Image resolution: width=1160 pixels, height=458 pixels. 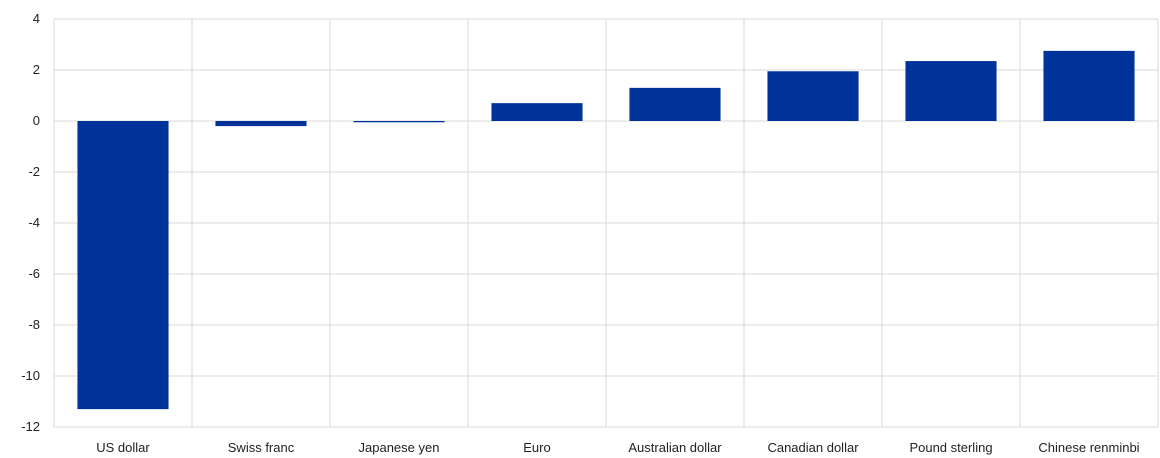 What do you see at coordinates (261, 447) in the screenshot?
I see `x-tick-label: Swiss franc` at bounding box center [261, 447].